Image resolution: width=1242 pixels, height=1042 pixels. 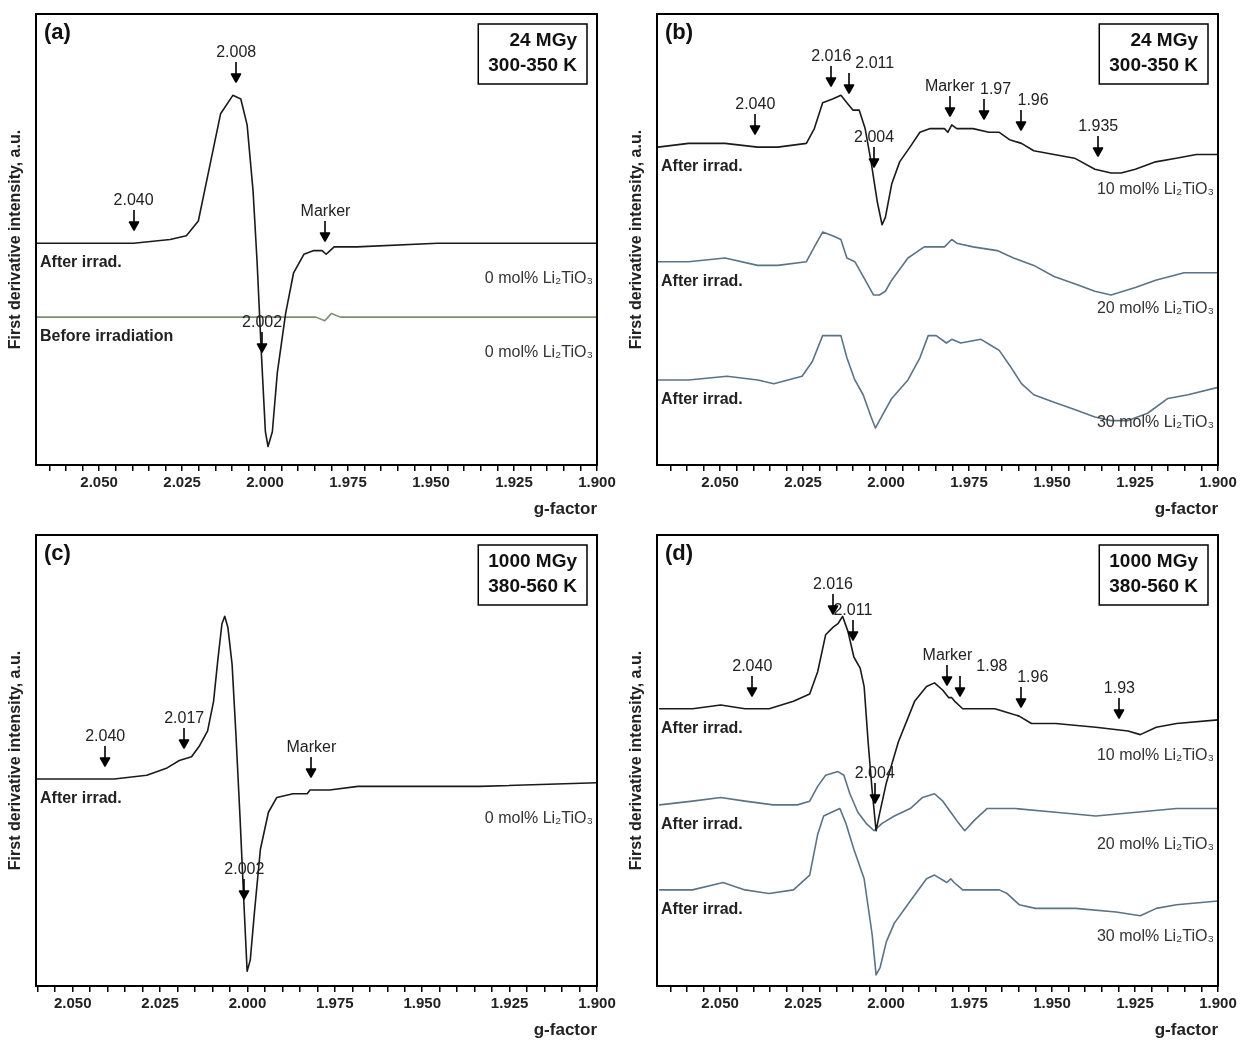 I want to click on annotation: 2.017, so click(x=184, y=717).